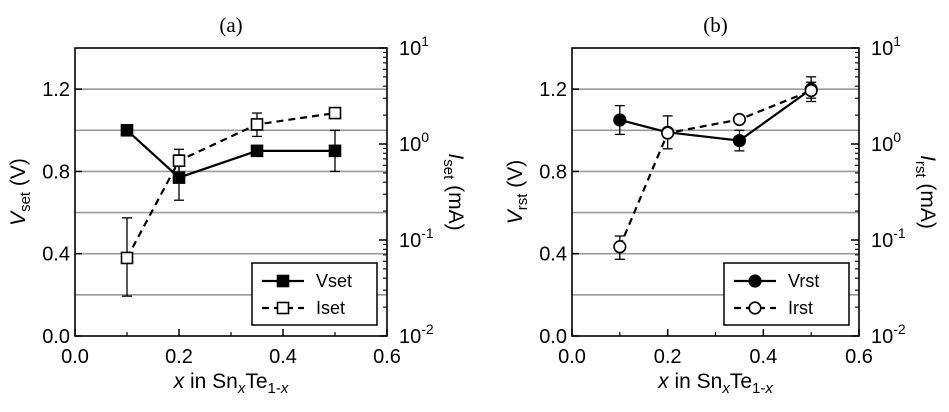 The height and width of the screenshot is (412, 949). Describe the element at coordinates (56, 337) in the screenshot. I see `y-tick-label-a: 0.0` at that location.